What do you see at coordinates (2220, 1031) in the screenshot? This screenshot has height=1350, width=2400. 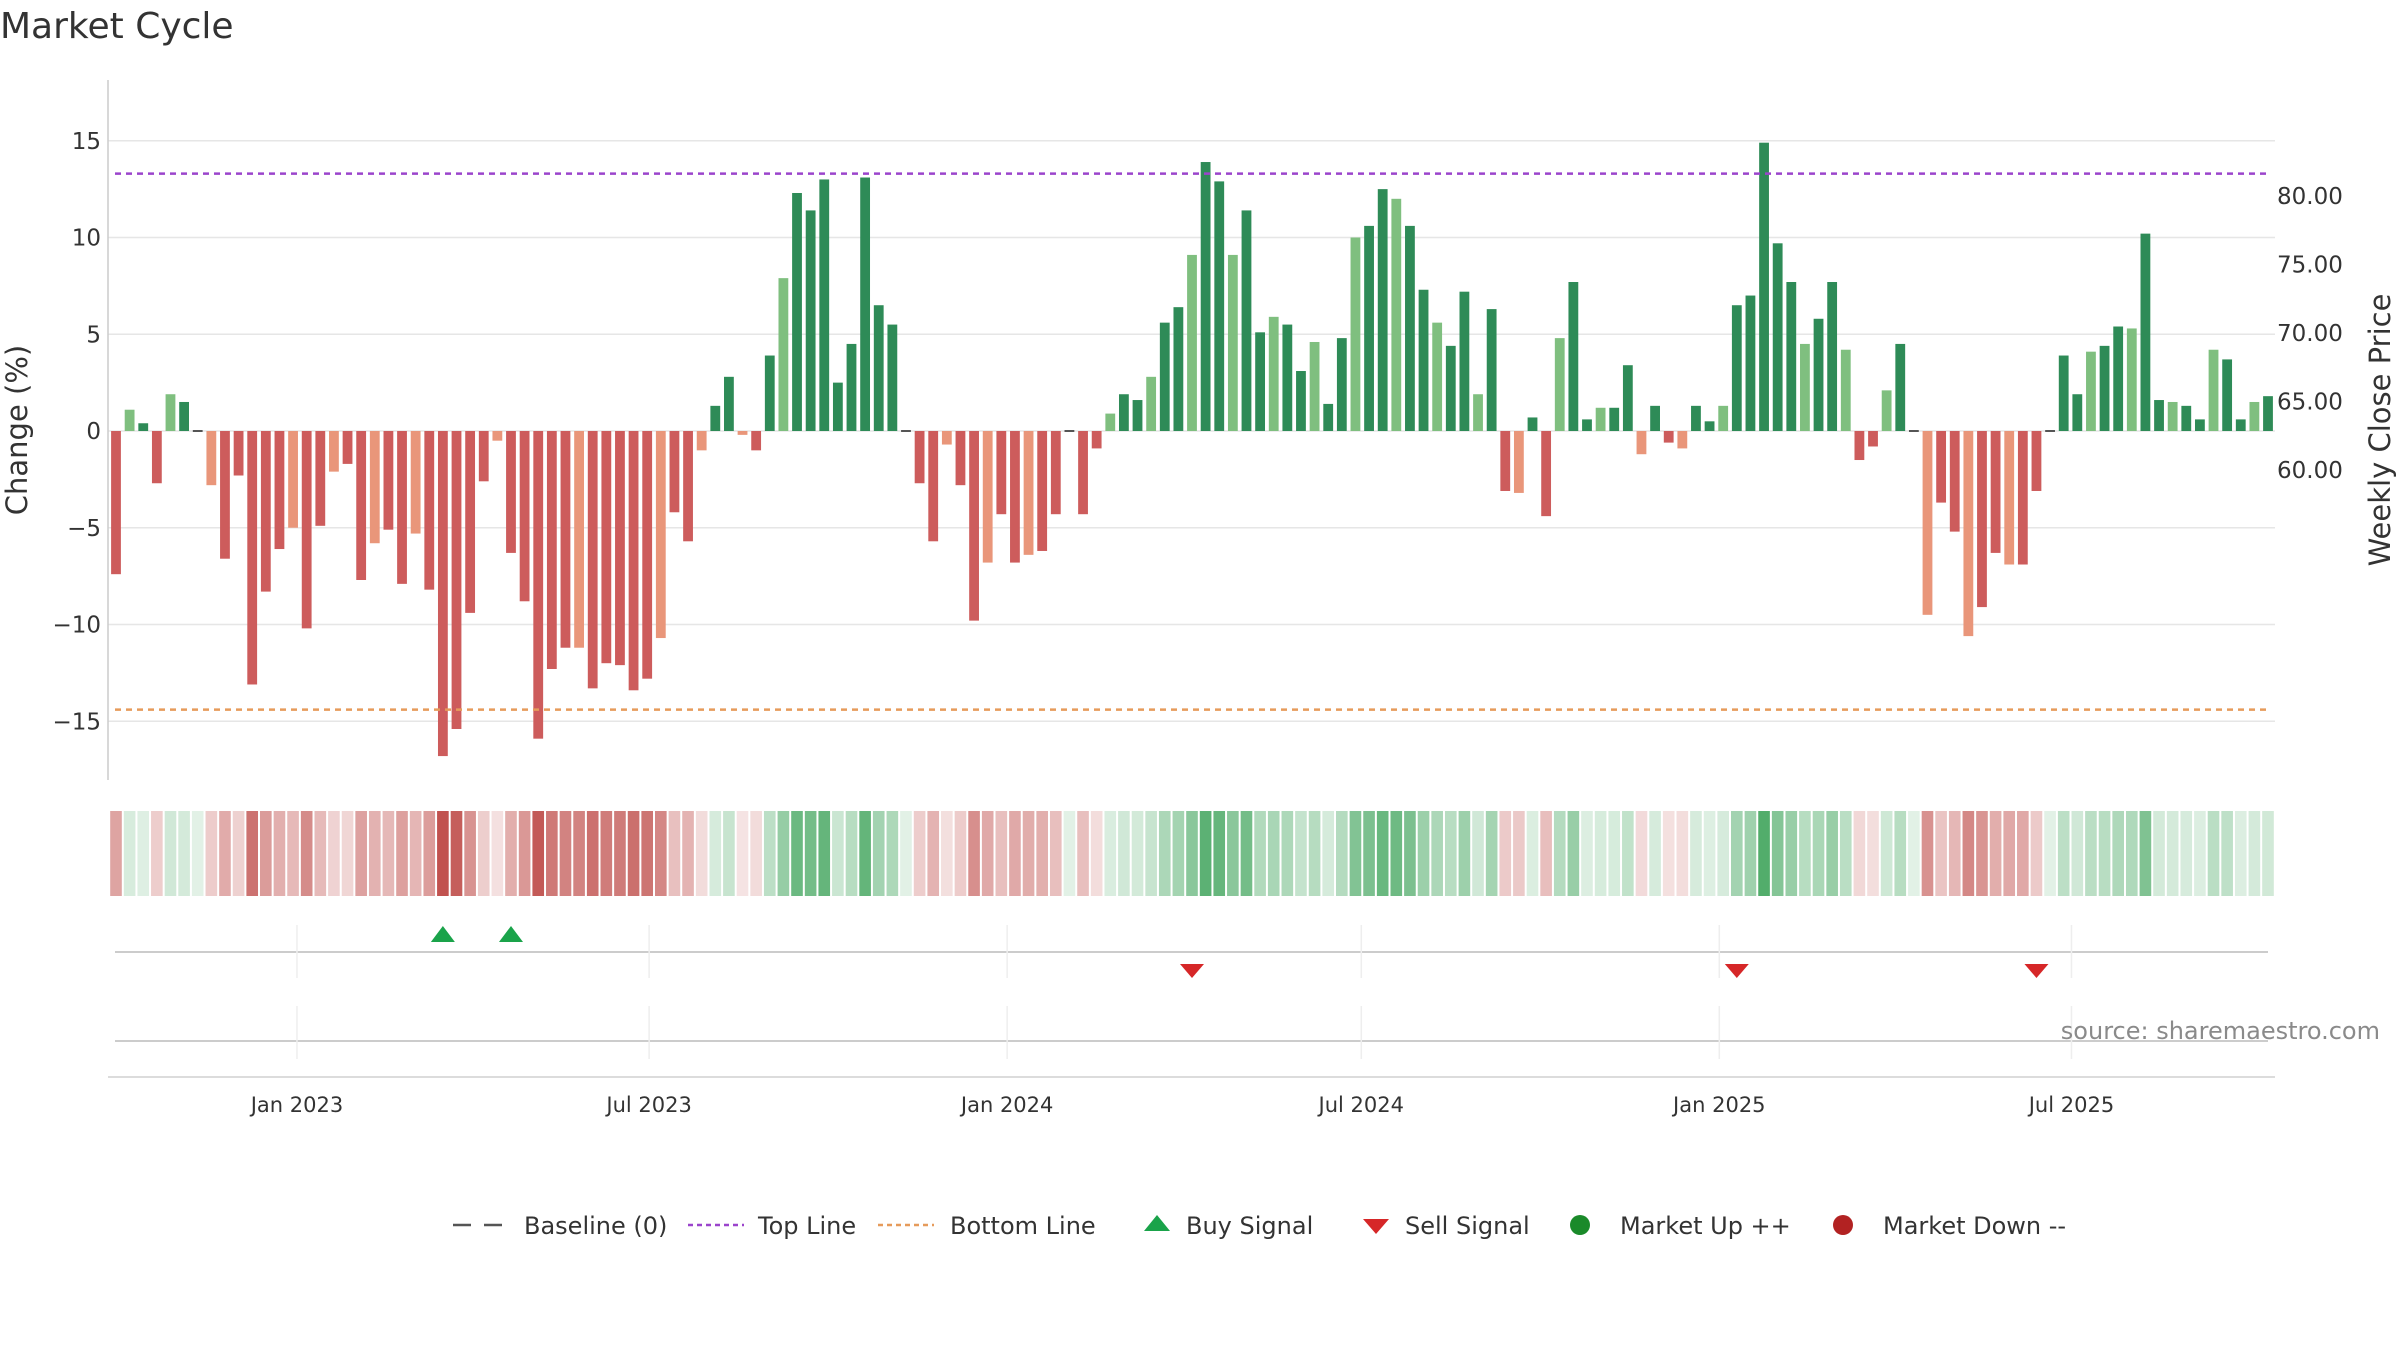 I see `source-label: source: sharemaestro.com` at bounding box center [2220, 1031].